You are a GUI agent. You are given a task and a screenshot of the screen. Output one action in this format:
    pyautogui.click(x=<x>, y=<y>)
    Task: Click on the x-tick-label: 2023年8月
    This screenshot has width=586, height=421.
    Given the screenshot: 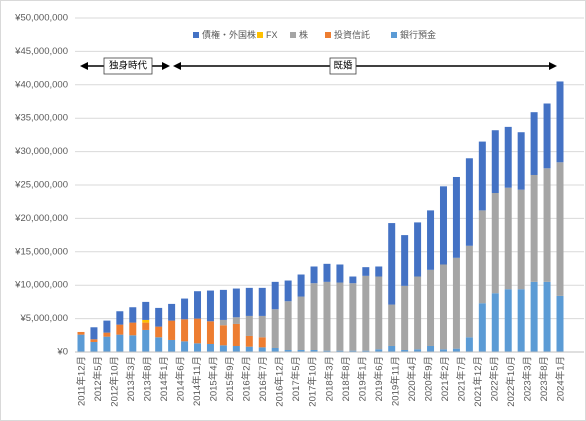 What is the action you would take?
    pyautogui.click(x=544, y=378)
    